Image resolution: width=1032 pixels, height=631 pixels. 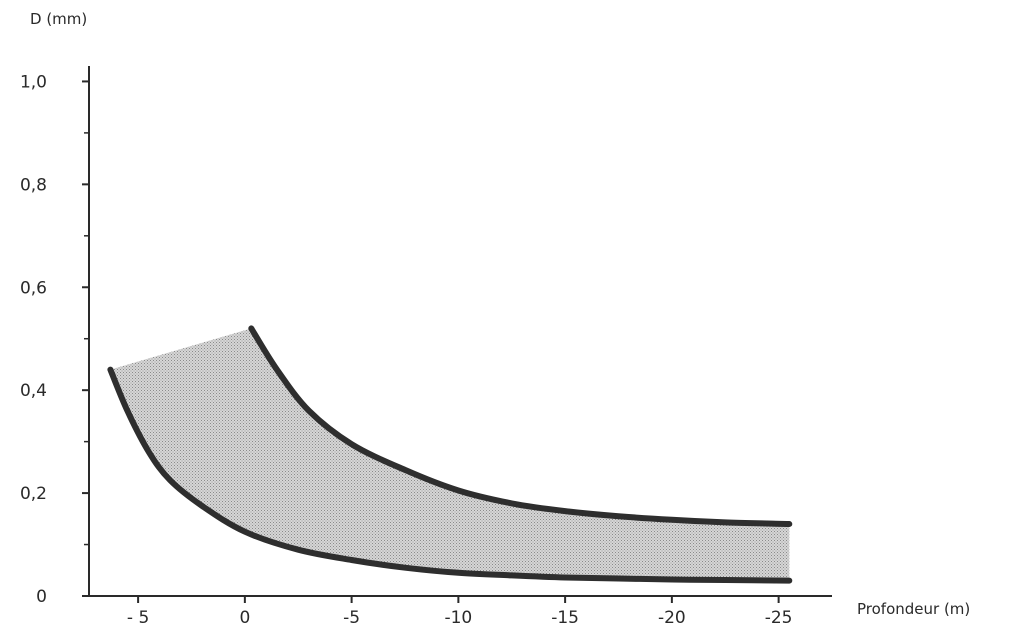 What do you see at coordinates (672, 618) in the screenshot?
I see `x-tick-label: -20` at bounding box center [672, 618].